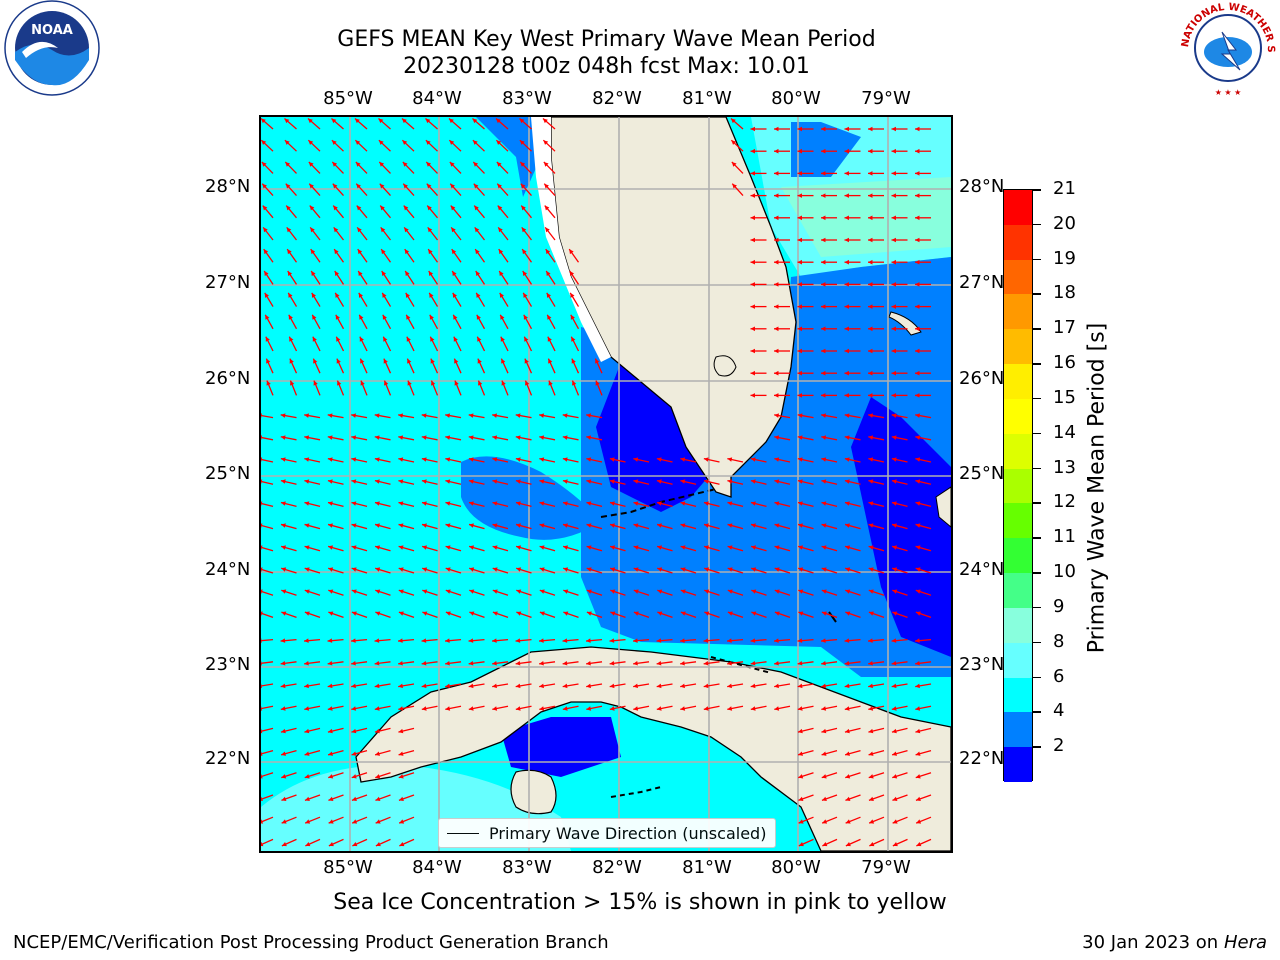  Describe the element at coordinates (1064, 432) in the screenshot. I see `colorbar-tick-label: 14` at that location.